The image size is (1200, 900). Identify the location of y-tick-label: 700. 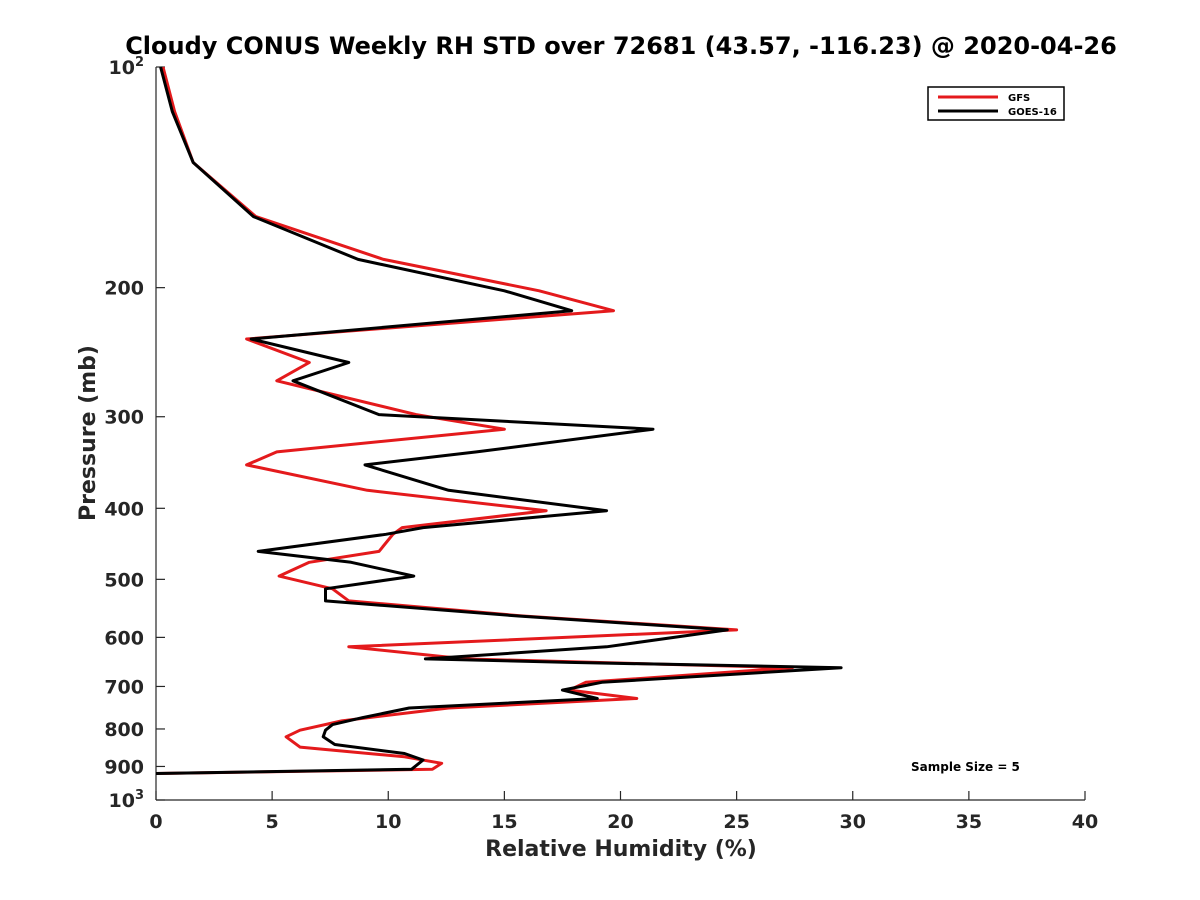
(124, 687).